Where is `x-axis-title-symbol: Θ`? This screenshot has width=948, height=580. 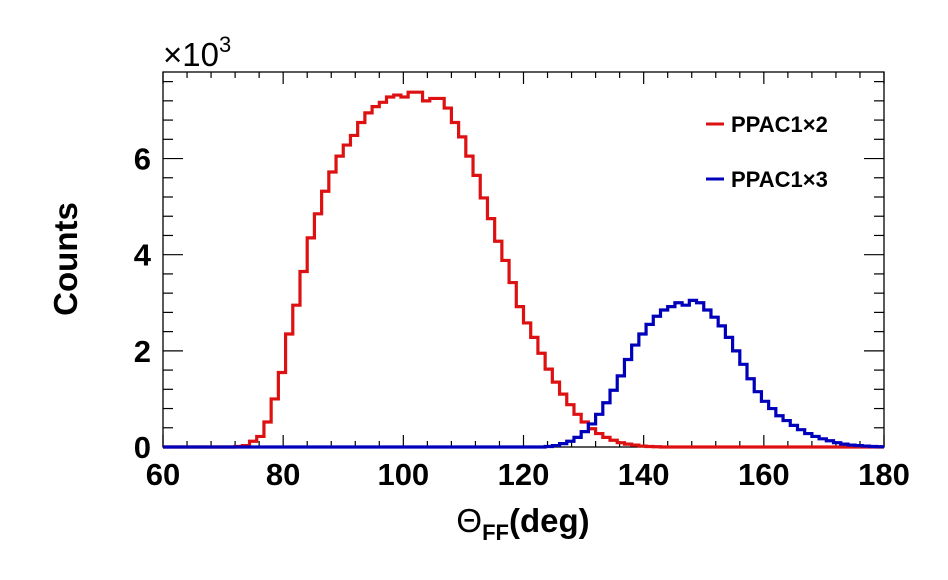 x-axis-title-symbol: Θ is located at coordinates (469, 520).